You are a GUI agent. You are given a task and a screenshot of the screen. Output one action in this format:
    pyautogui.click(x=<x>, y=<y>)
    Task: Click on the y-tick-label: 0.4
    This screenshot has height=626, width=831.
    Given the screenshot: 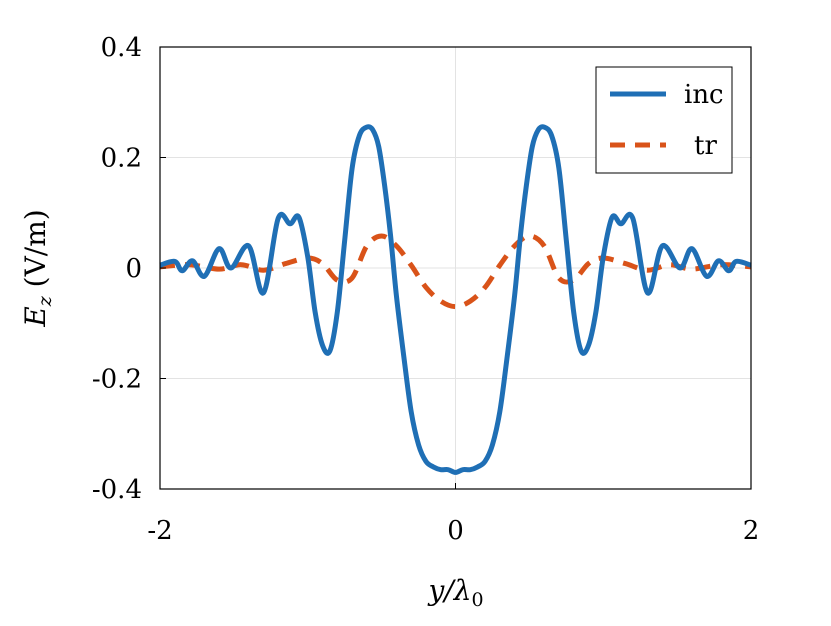 What is the action you would take?
    pyautogui.click(x=121, y=48)
    